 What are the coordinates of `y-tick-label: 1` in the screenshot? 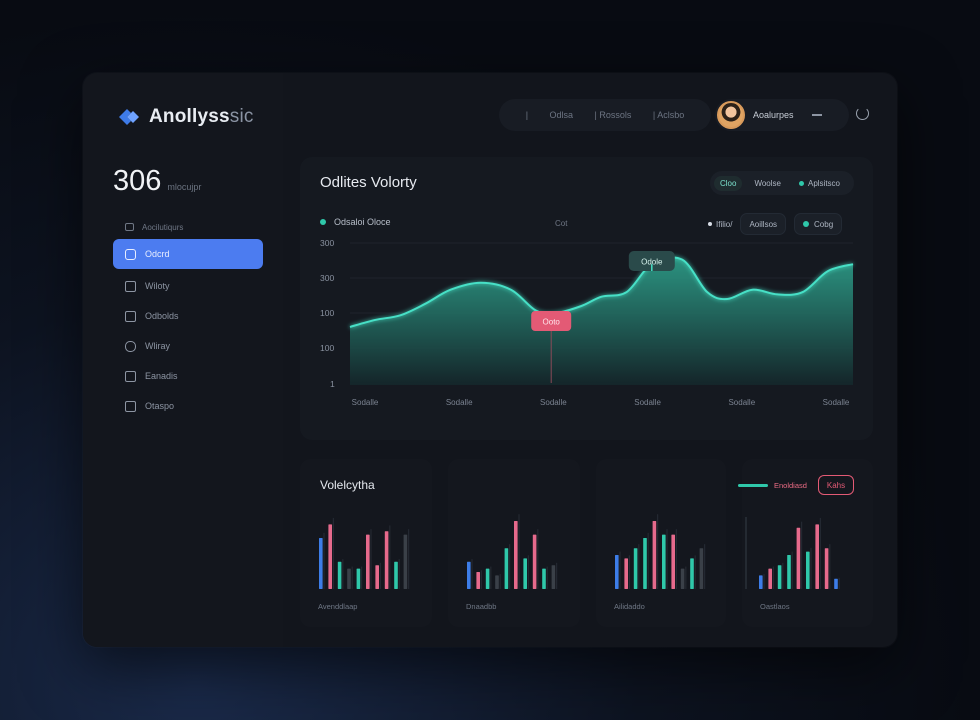 It's located at (332, 384).